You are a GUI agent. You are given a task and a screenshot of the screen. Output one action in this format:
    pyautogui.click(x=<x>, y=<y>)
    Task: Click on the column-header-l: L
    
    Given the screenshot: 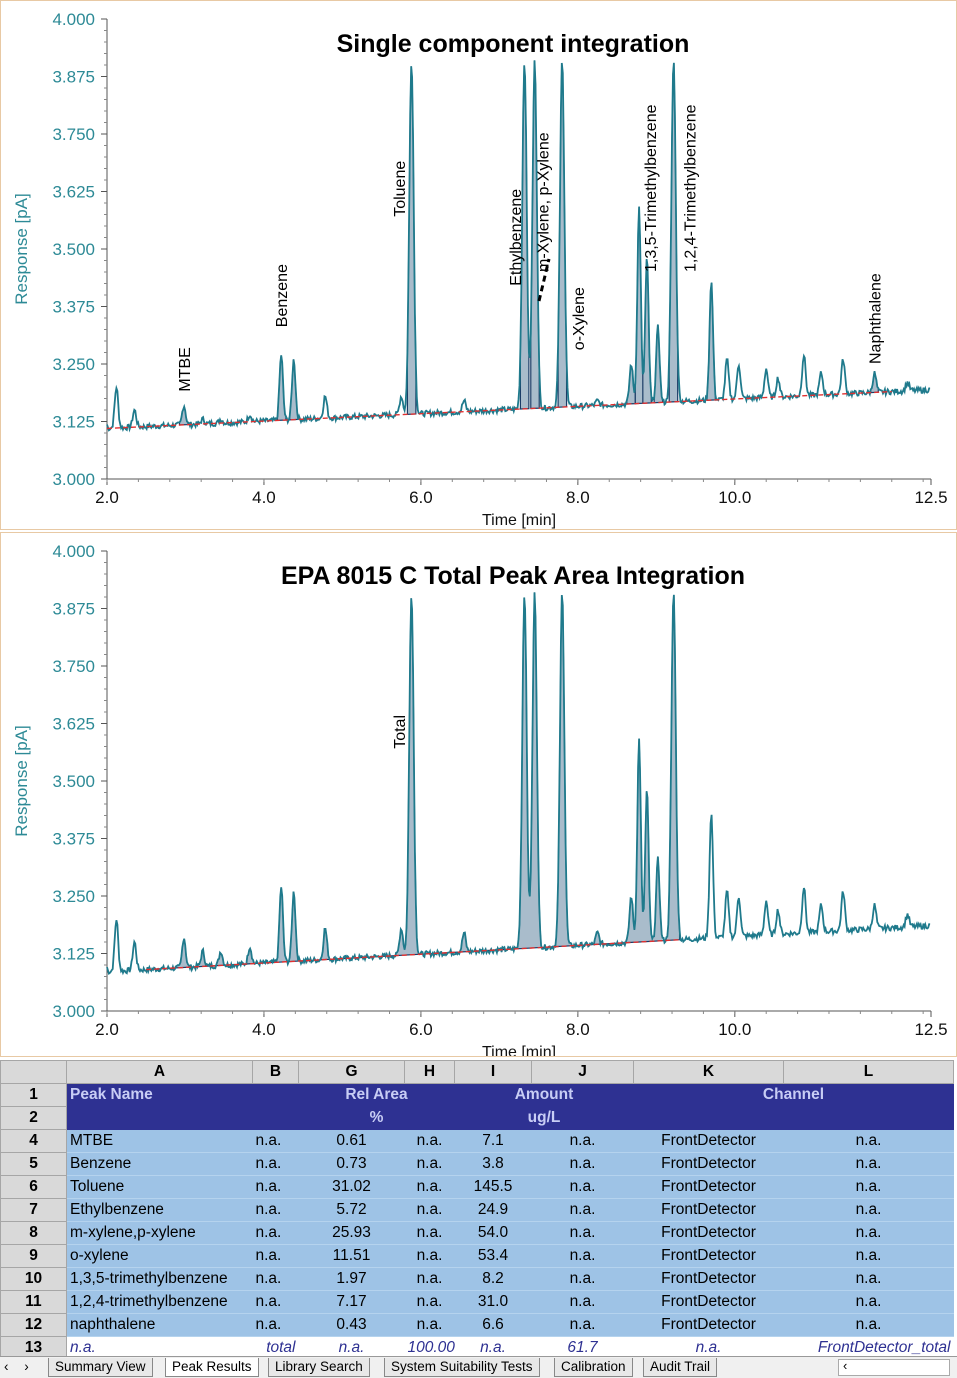 What is the action you would take?
    pyautogui.click(x=868, y=1072)
    